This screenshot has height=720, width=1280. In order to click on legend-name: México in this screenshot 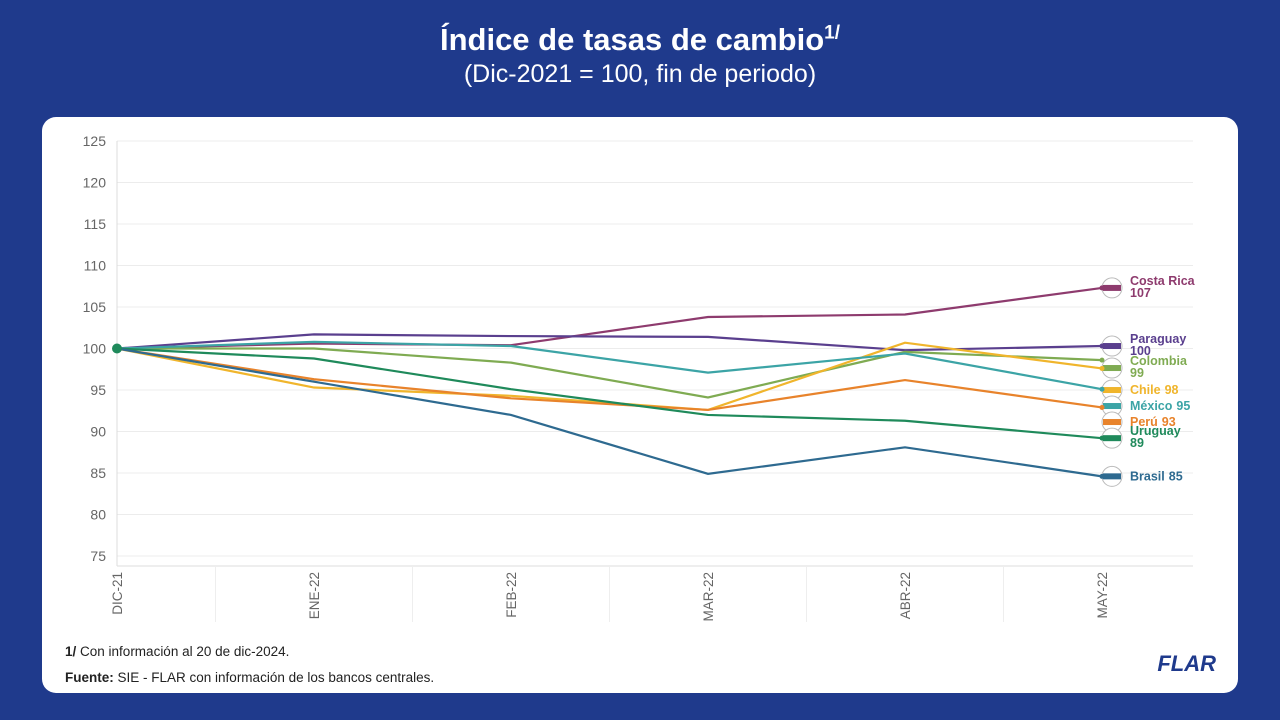, I will do `click(1151, 406)`.